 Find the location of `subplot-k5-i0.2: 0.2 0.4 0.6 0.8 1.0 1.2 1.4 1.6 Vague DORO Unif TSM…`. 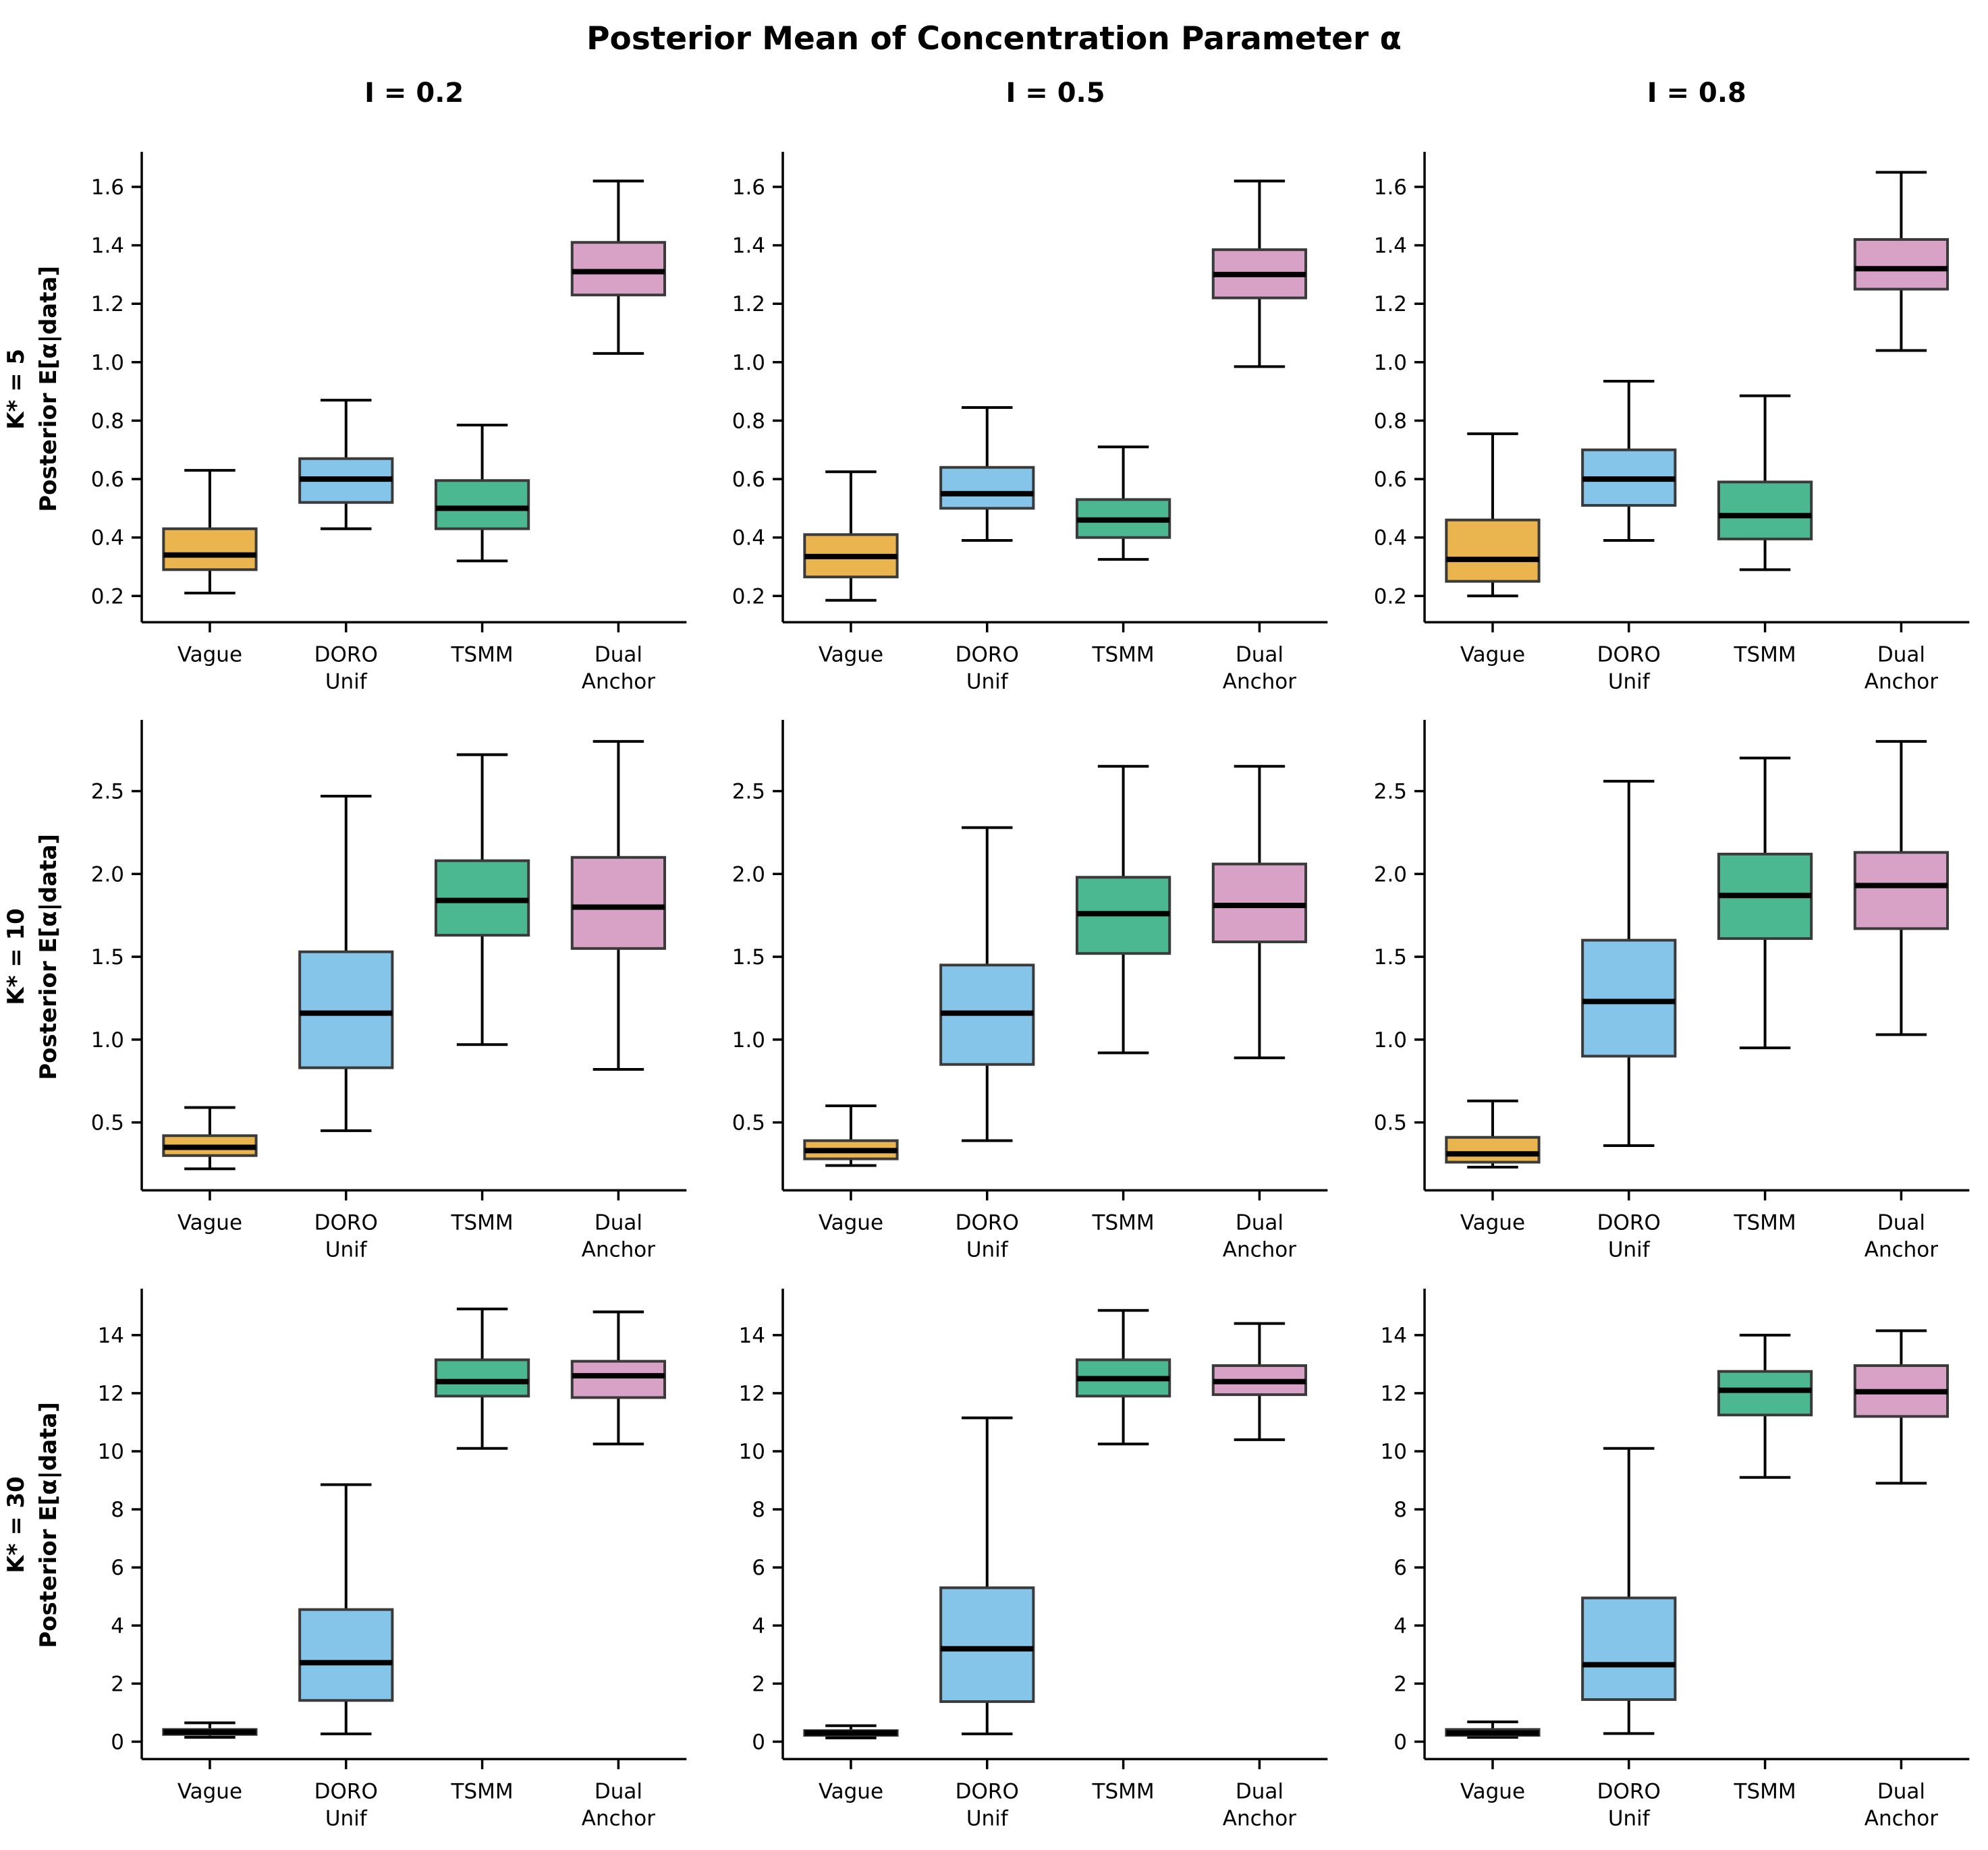

subplot-k5-i0.2: 0.2 0.4 0.6 0.8 1.0 1.2 1.4 1.6 Vague DORO Unif TSM… is located at coordinates (384, 429).